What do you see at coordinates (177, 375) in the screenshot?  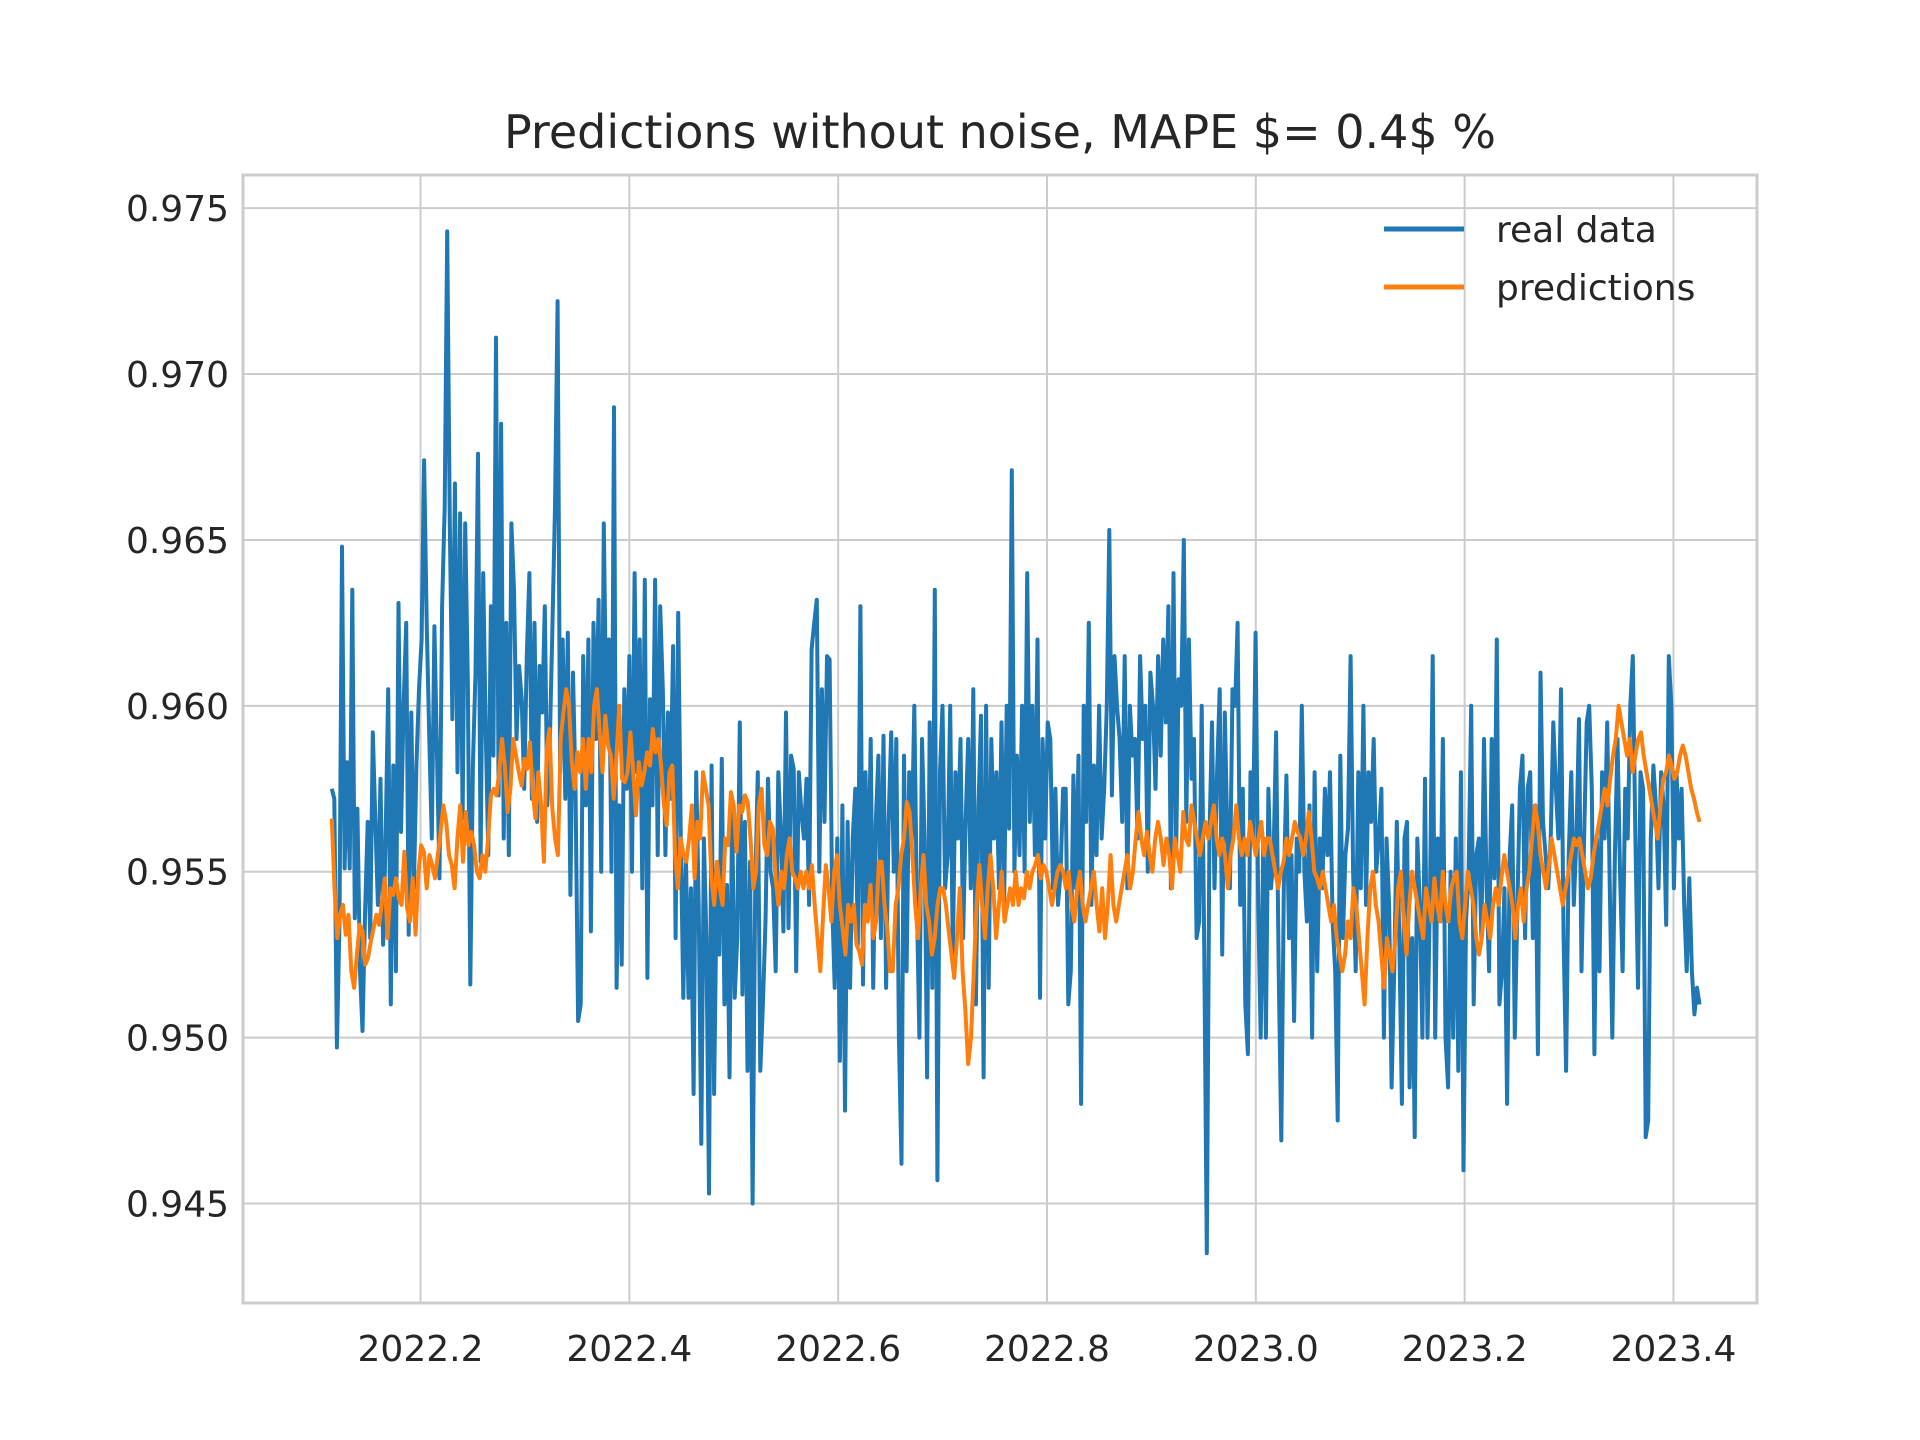 I see `y-tick-label: 0.970` at bounding box center [177, 375].